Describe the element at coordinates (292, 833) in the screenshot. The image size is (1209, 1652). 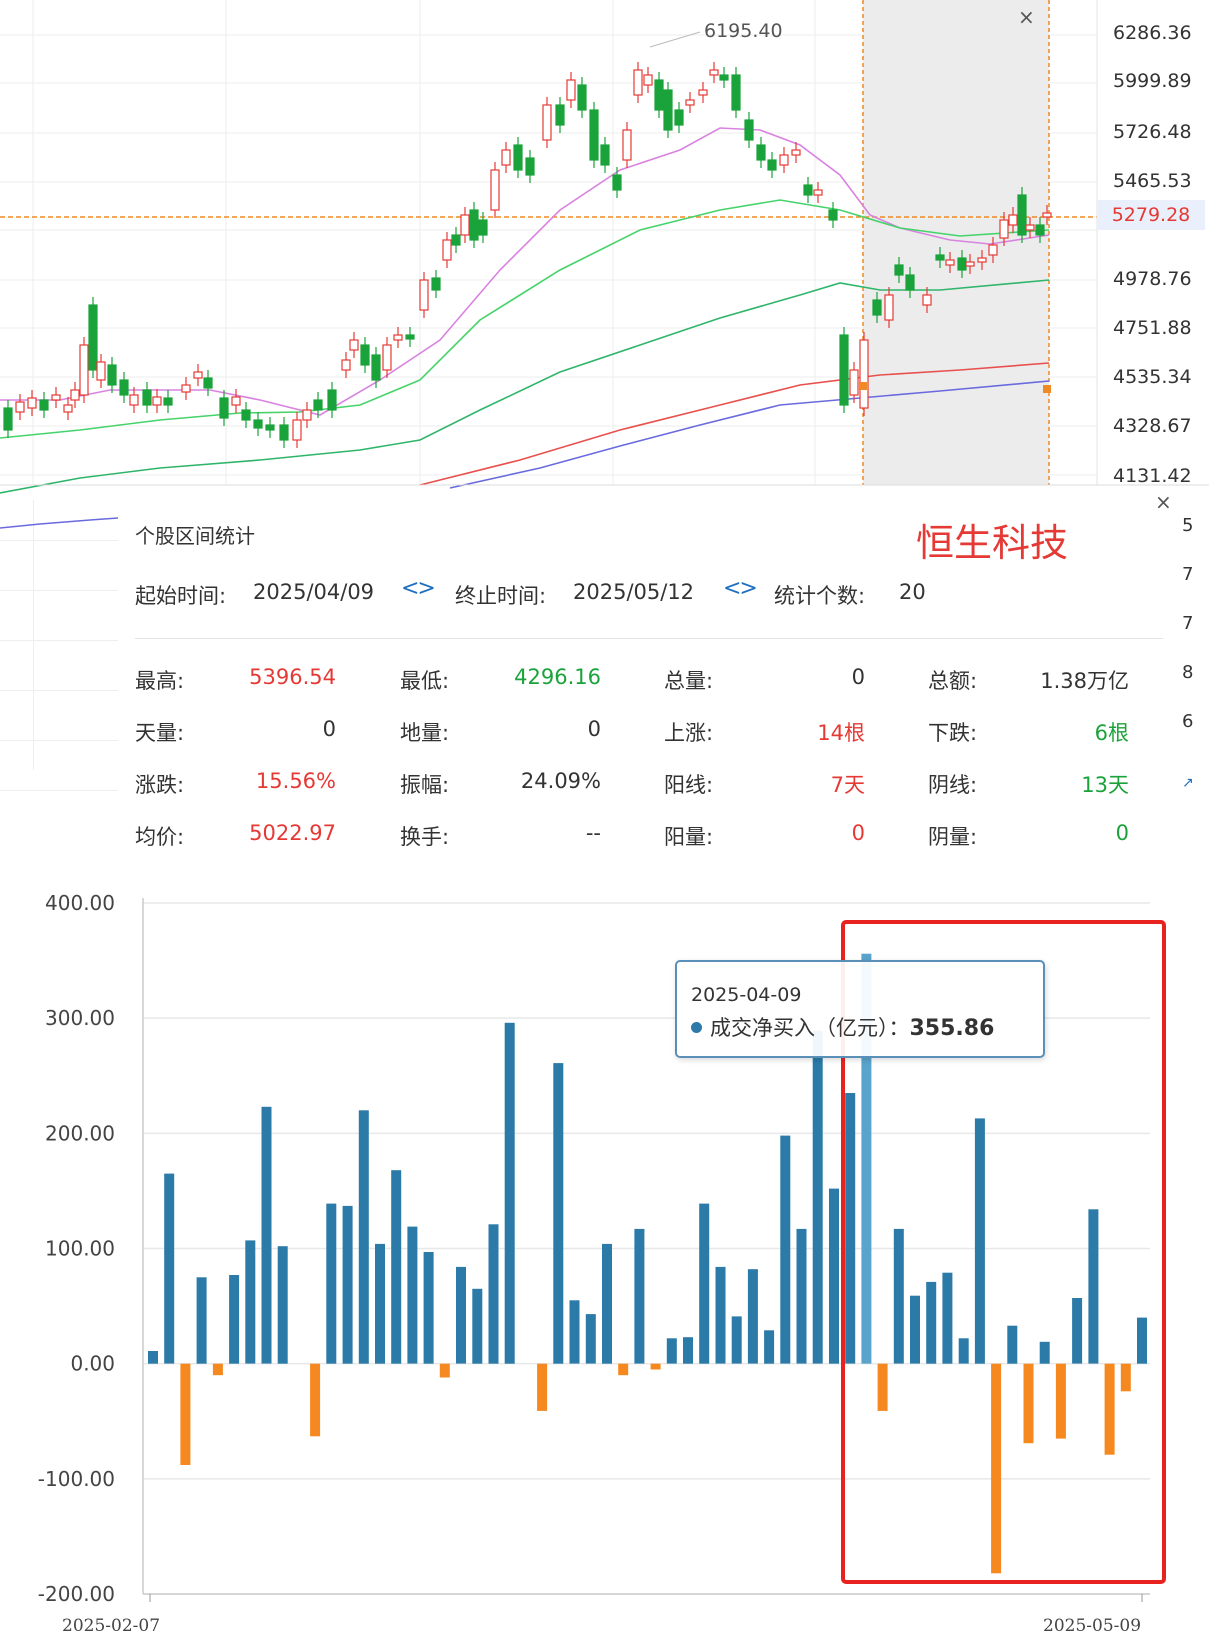
I see `stat-value-avg-price: 5022.97` at that location.